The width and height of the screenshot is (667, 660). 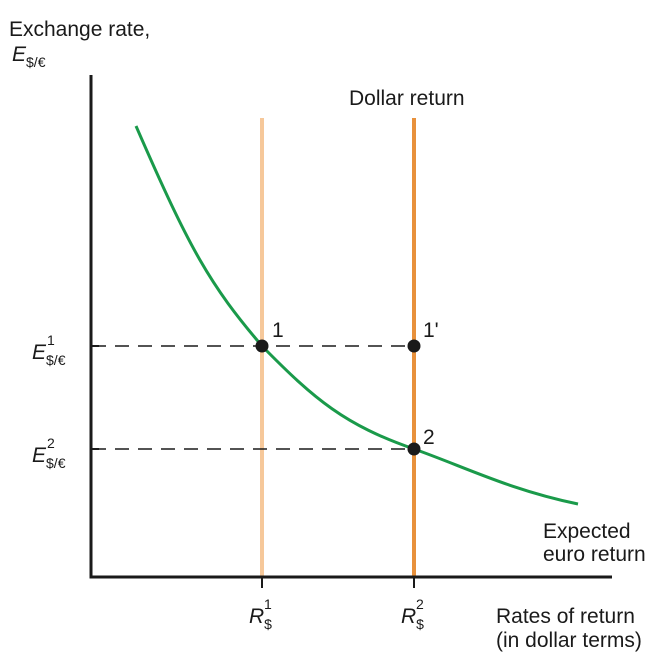 I want to click on y-tick-label-e2: E 2 $/€, so click(x=49, y=453).